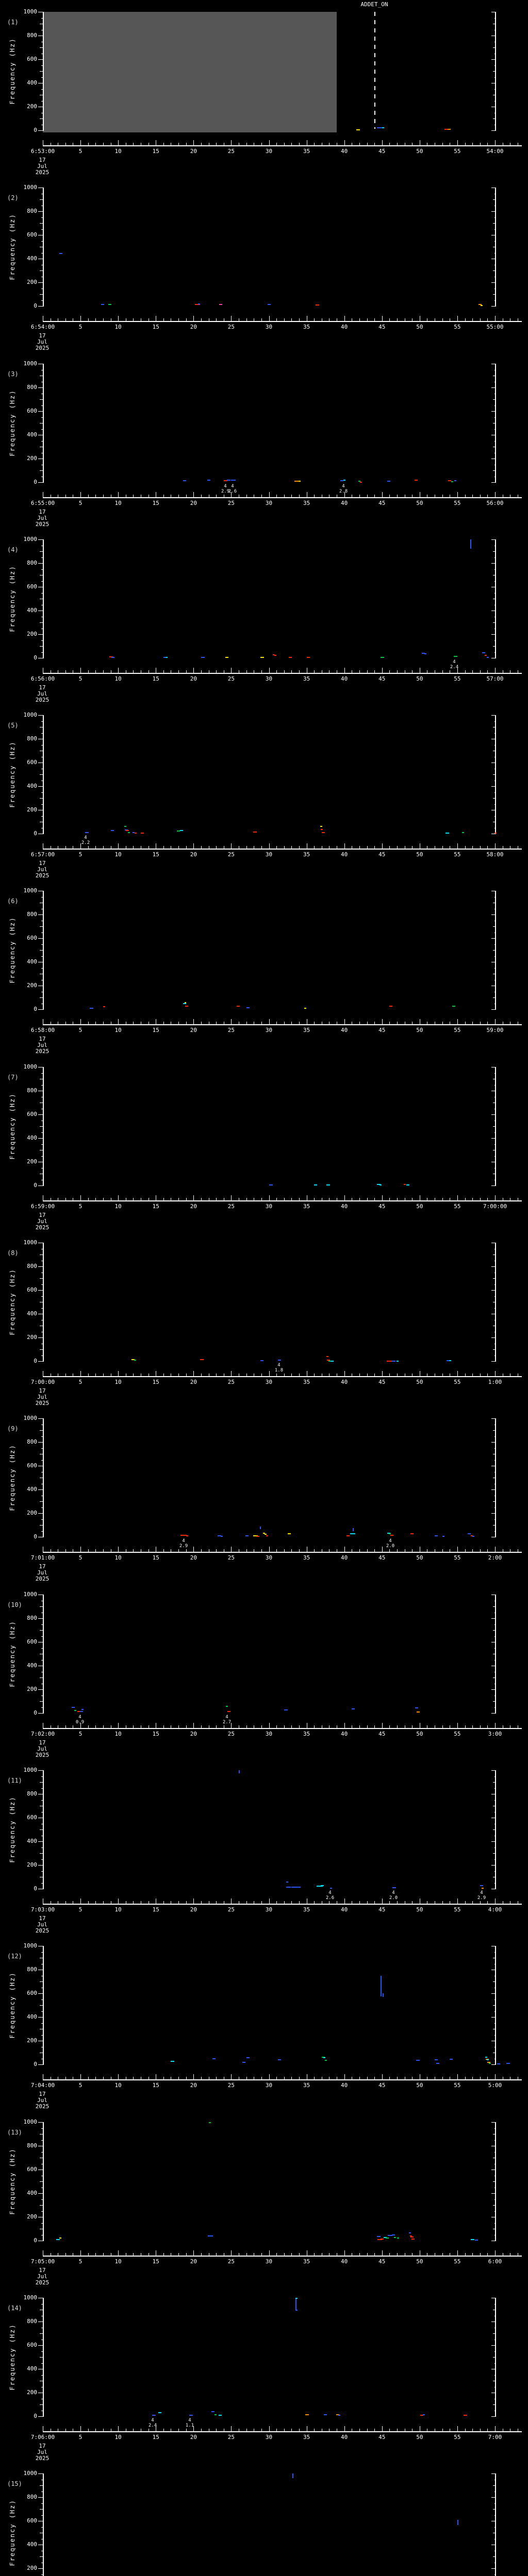 This screenshot has width=528, height=2576. What do you see at coordinates (495, 1734) in the screenshot?
I see `x-axis-end-time: 3:00` at bounding box center [495, 1734].